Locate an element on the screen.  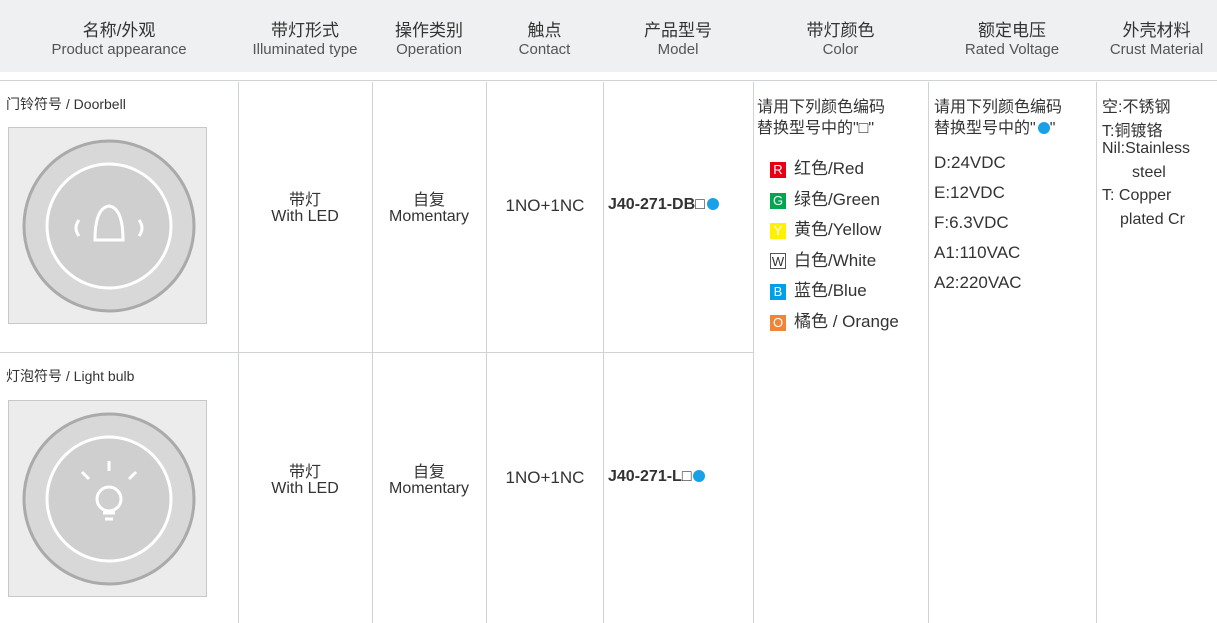
voltage-note-text: 替换型号中的" is located at coordinates (985, 128).